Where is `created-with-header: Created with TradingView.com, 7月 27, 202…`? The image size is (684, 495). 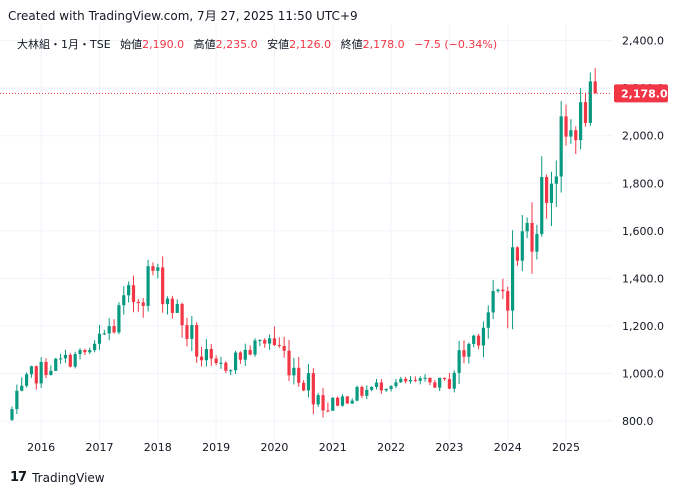 created-with-header: Created with TradingView.com, 7月 27, 202… is located at coordinates (183, 16).